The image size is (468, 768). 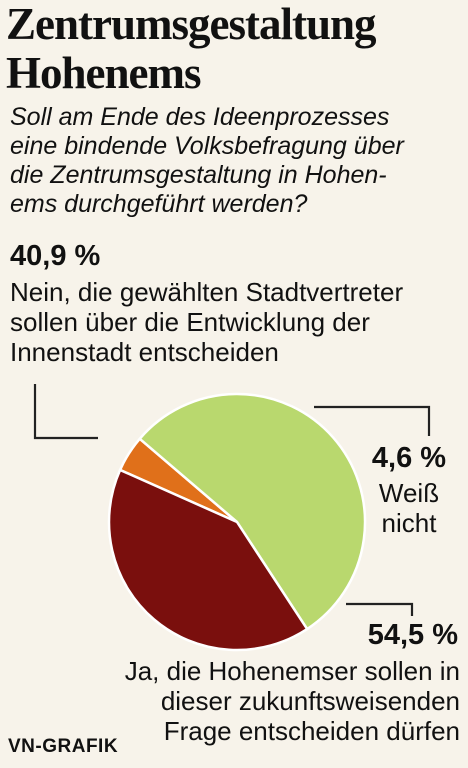 What do you see at coordinates (190, 322) in the screenshot?
I see `answer-nein-line-2: sollen über die Entwicklung der` at bounding box center [190, 322].